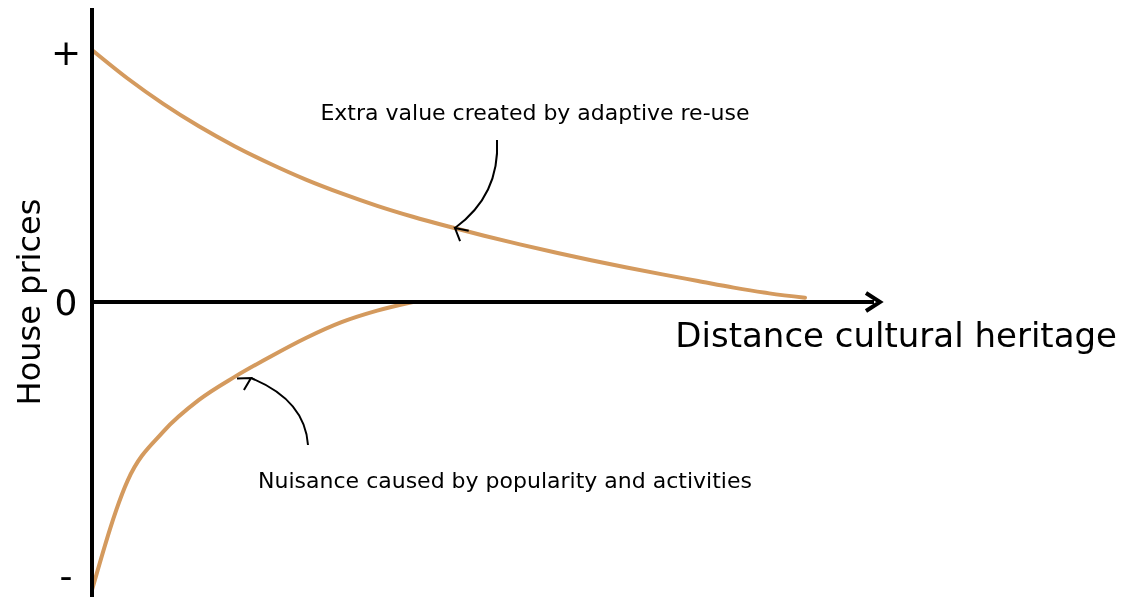 This screenshot has width=1123, height=597. Describe the element at coordinates (66, 302) in the screenshot. I see `annotation: 0` at that location.